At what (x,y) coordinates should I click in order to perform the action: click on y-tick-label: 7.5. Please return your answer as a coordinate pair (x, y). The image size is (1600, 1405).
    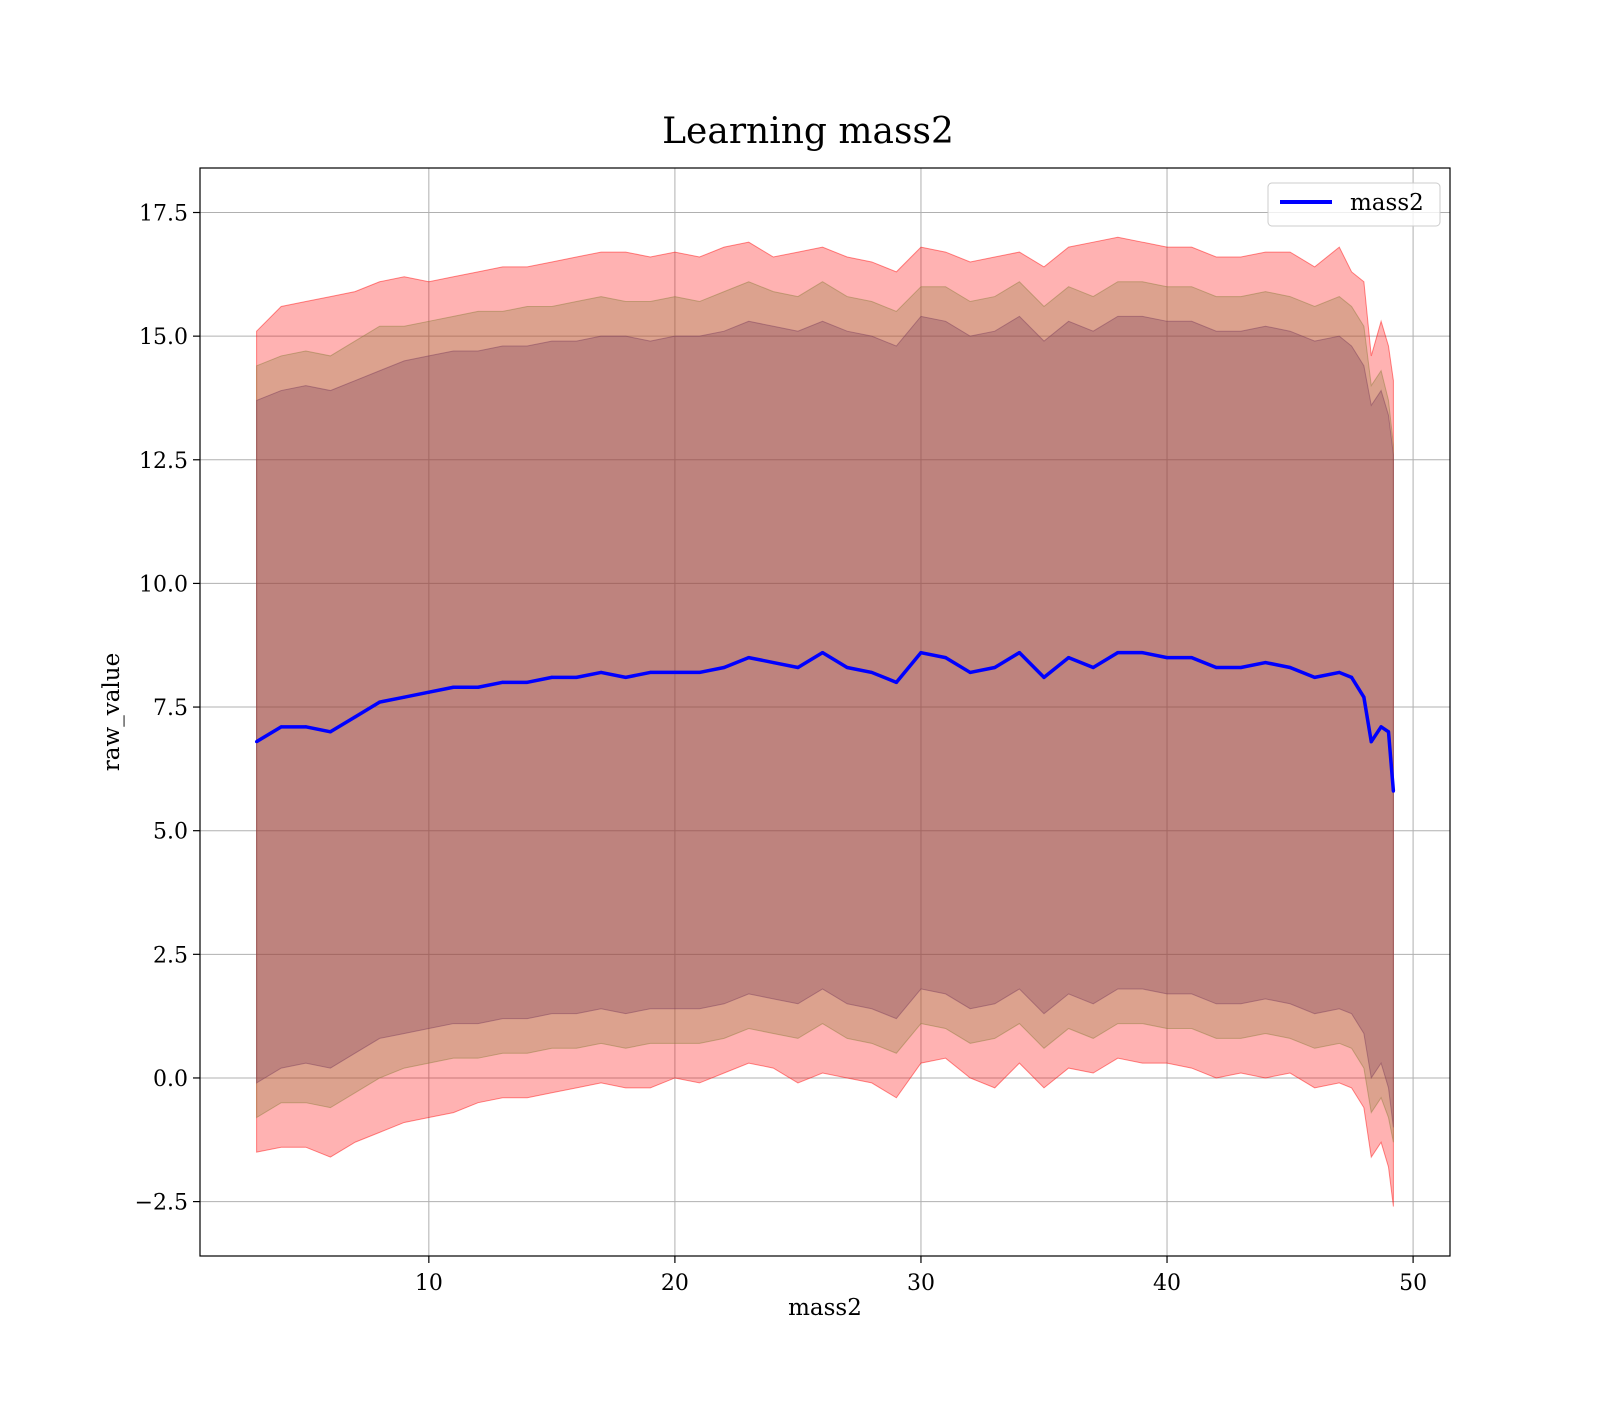
    Looking at the image, I should click on (170, 708).